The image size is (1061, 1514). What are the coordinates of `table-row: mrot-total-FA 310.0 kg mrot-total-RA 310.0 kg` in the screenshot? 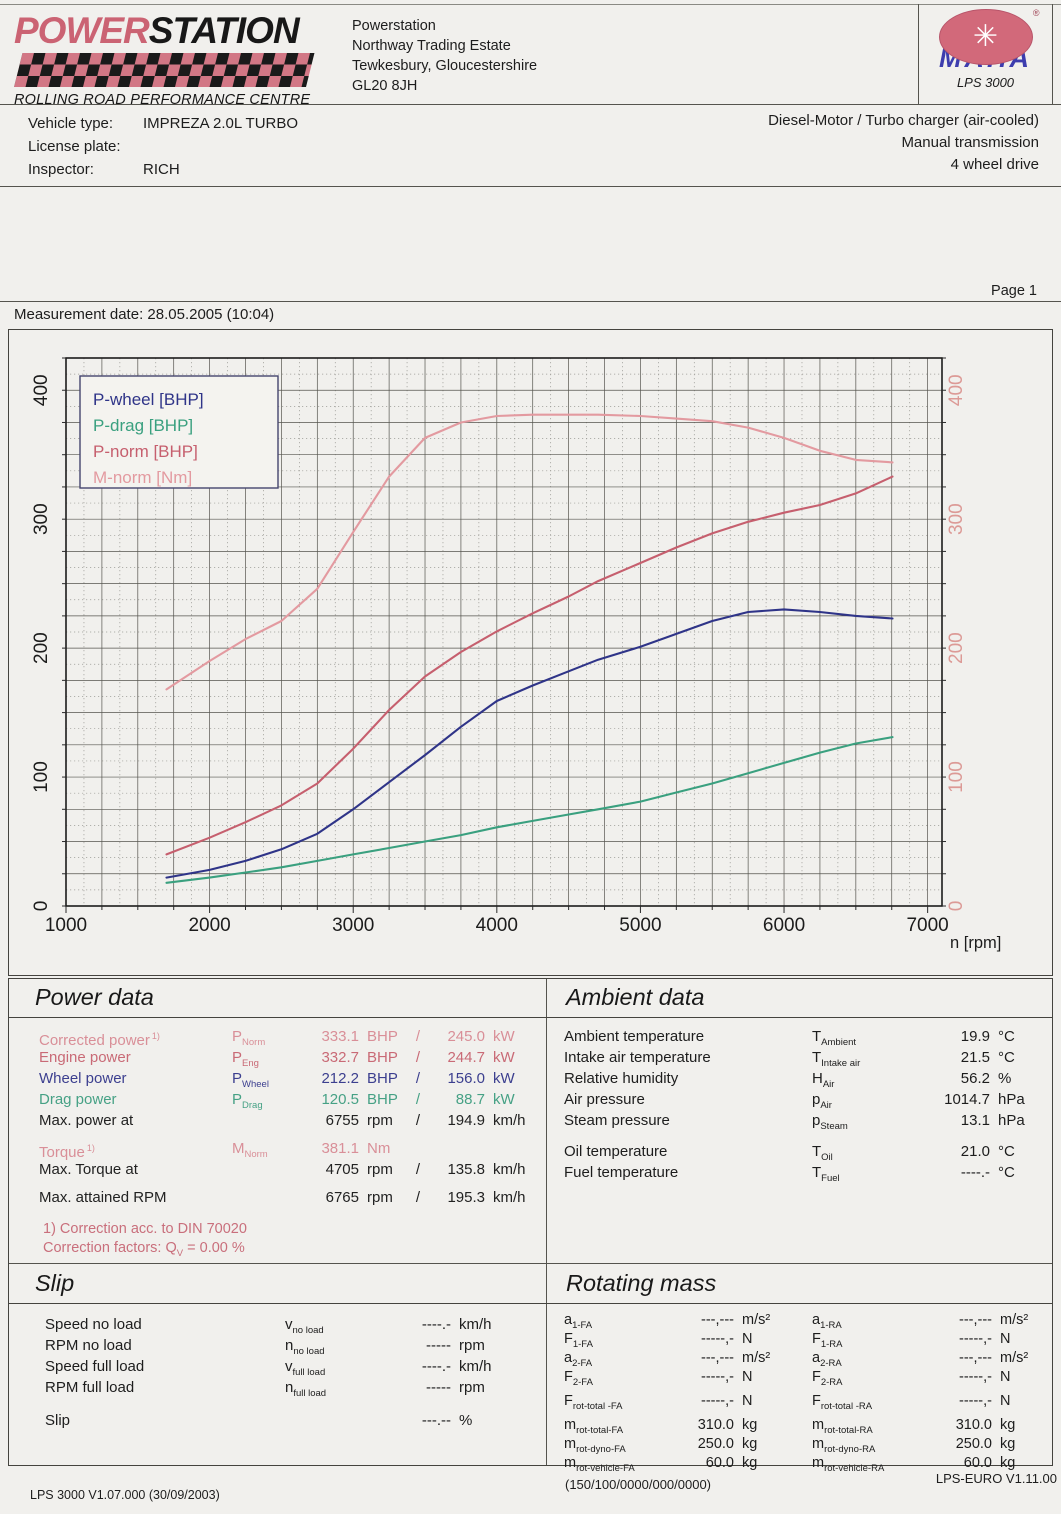 It's located at (808, 1426).